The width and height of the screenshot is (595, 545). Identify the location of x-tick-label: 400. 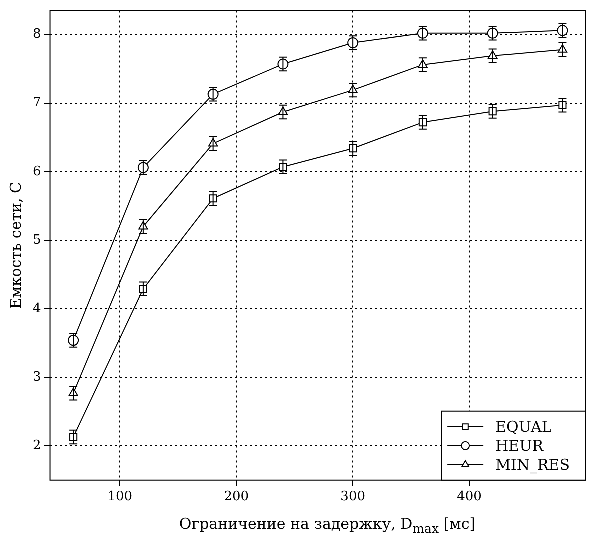
(469, 497).